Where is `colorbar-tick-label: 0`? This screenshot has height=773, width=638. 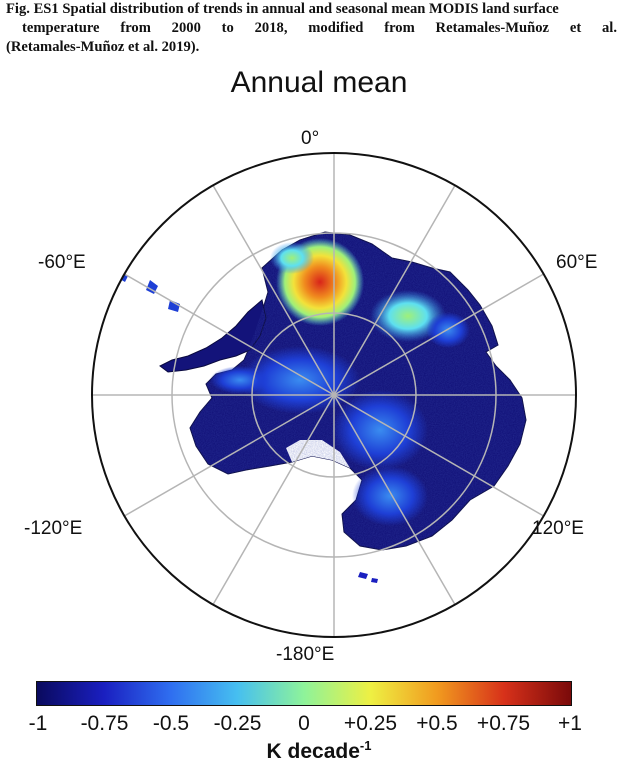 colorbar-tick-label: 0 is located at coordinates (304, 723).